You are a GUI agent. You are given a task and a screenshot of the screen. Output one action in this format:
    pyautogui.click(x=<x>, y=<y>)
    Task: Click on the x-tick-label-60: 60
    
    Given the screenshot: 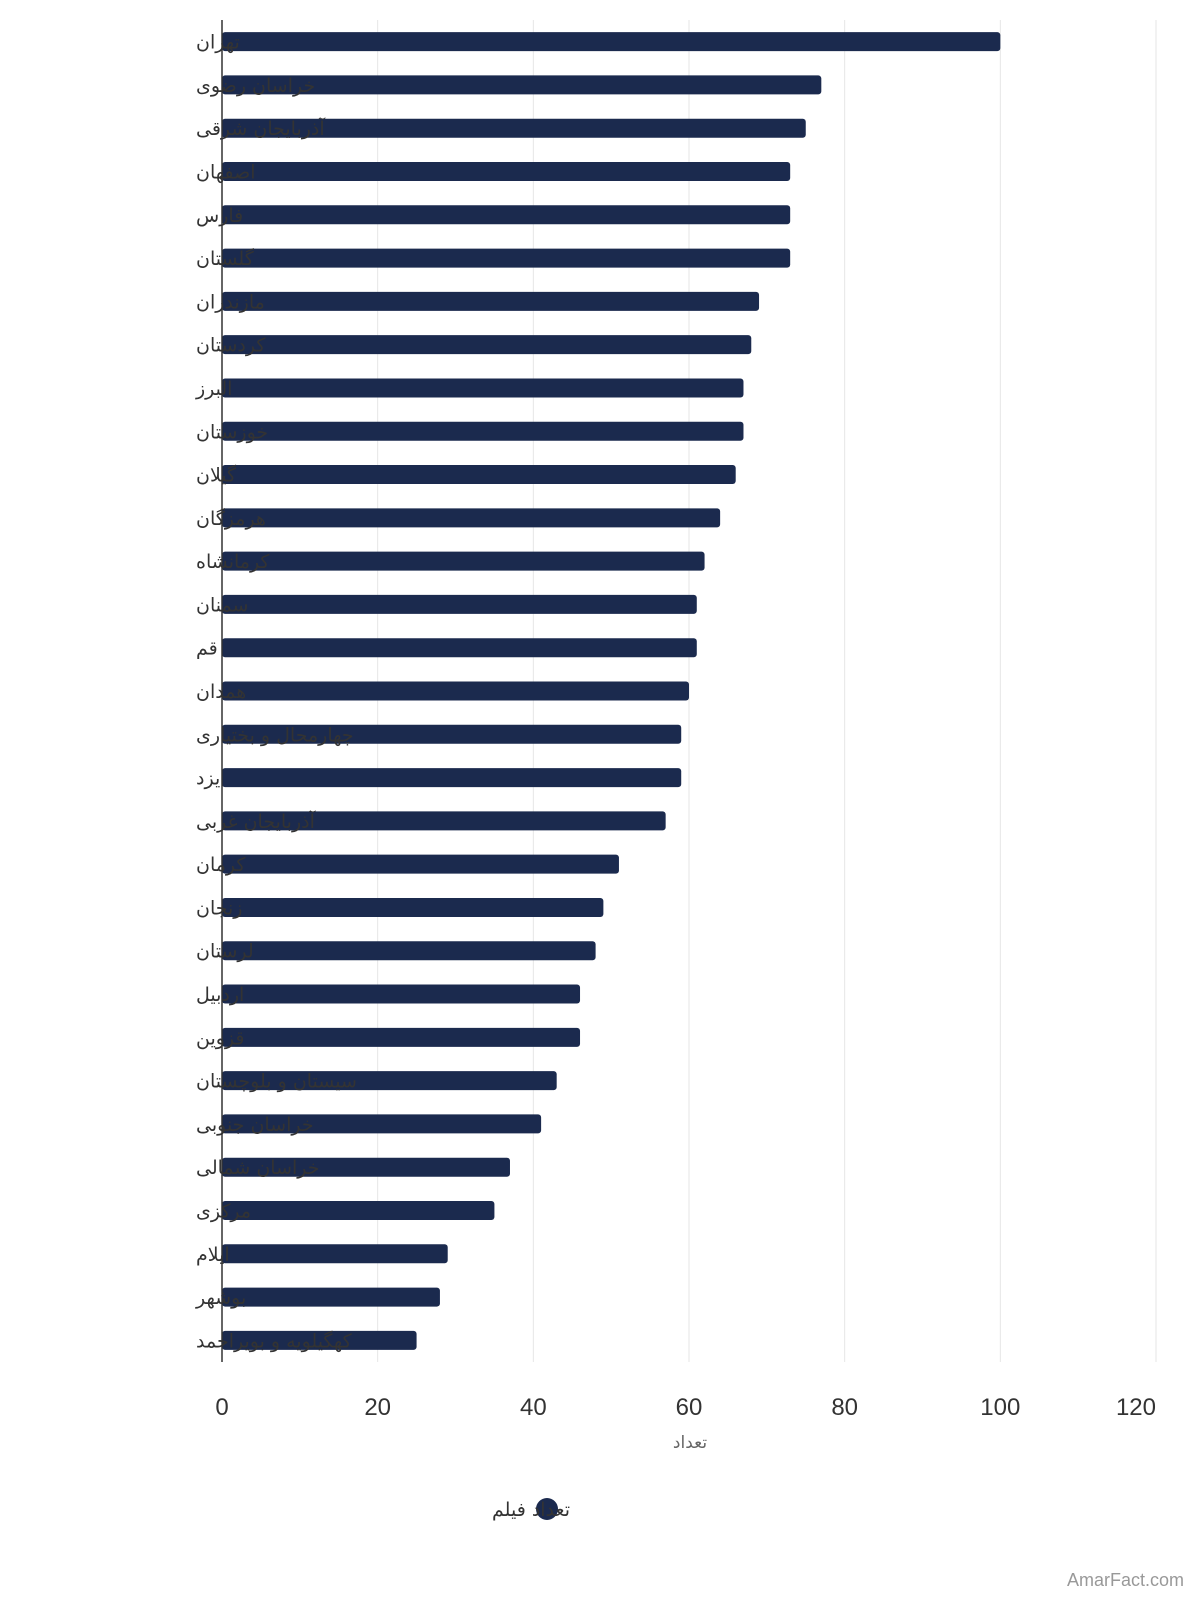 What is the action you would take?
    pyautogui.click(x=689, y=1407)
    